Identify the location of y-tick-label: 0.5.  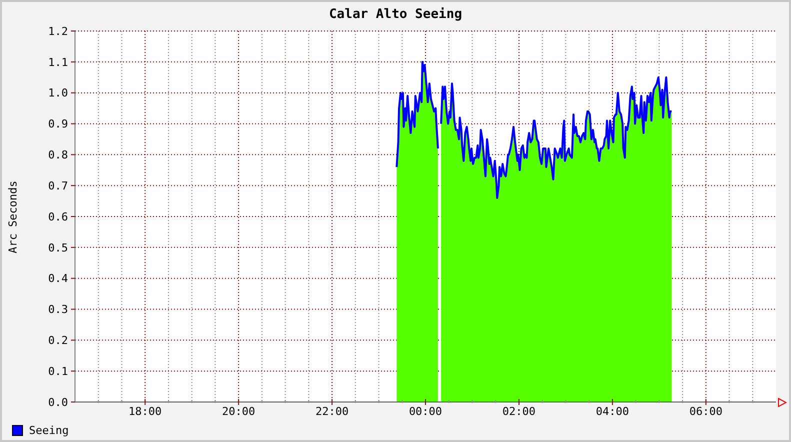
(58, 247).